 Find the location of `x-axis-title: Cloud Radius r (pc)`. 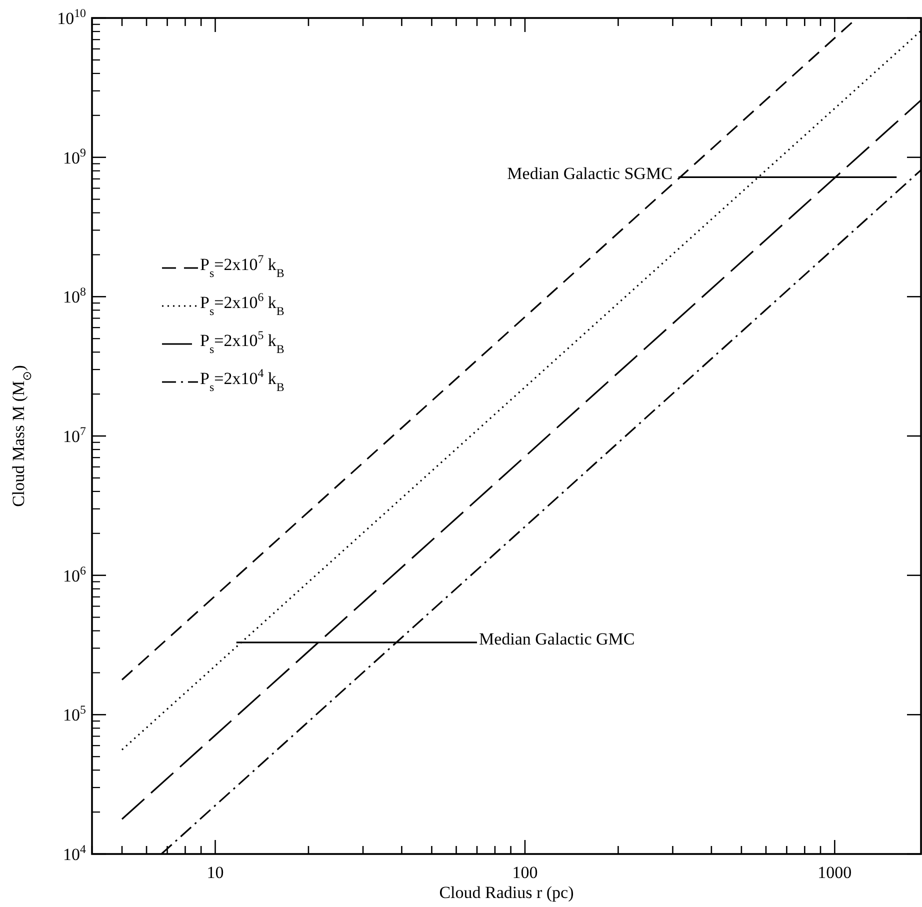

x-axis-title: Cloud Radius r (pc) is located at coordinates (506, 892).